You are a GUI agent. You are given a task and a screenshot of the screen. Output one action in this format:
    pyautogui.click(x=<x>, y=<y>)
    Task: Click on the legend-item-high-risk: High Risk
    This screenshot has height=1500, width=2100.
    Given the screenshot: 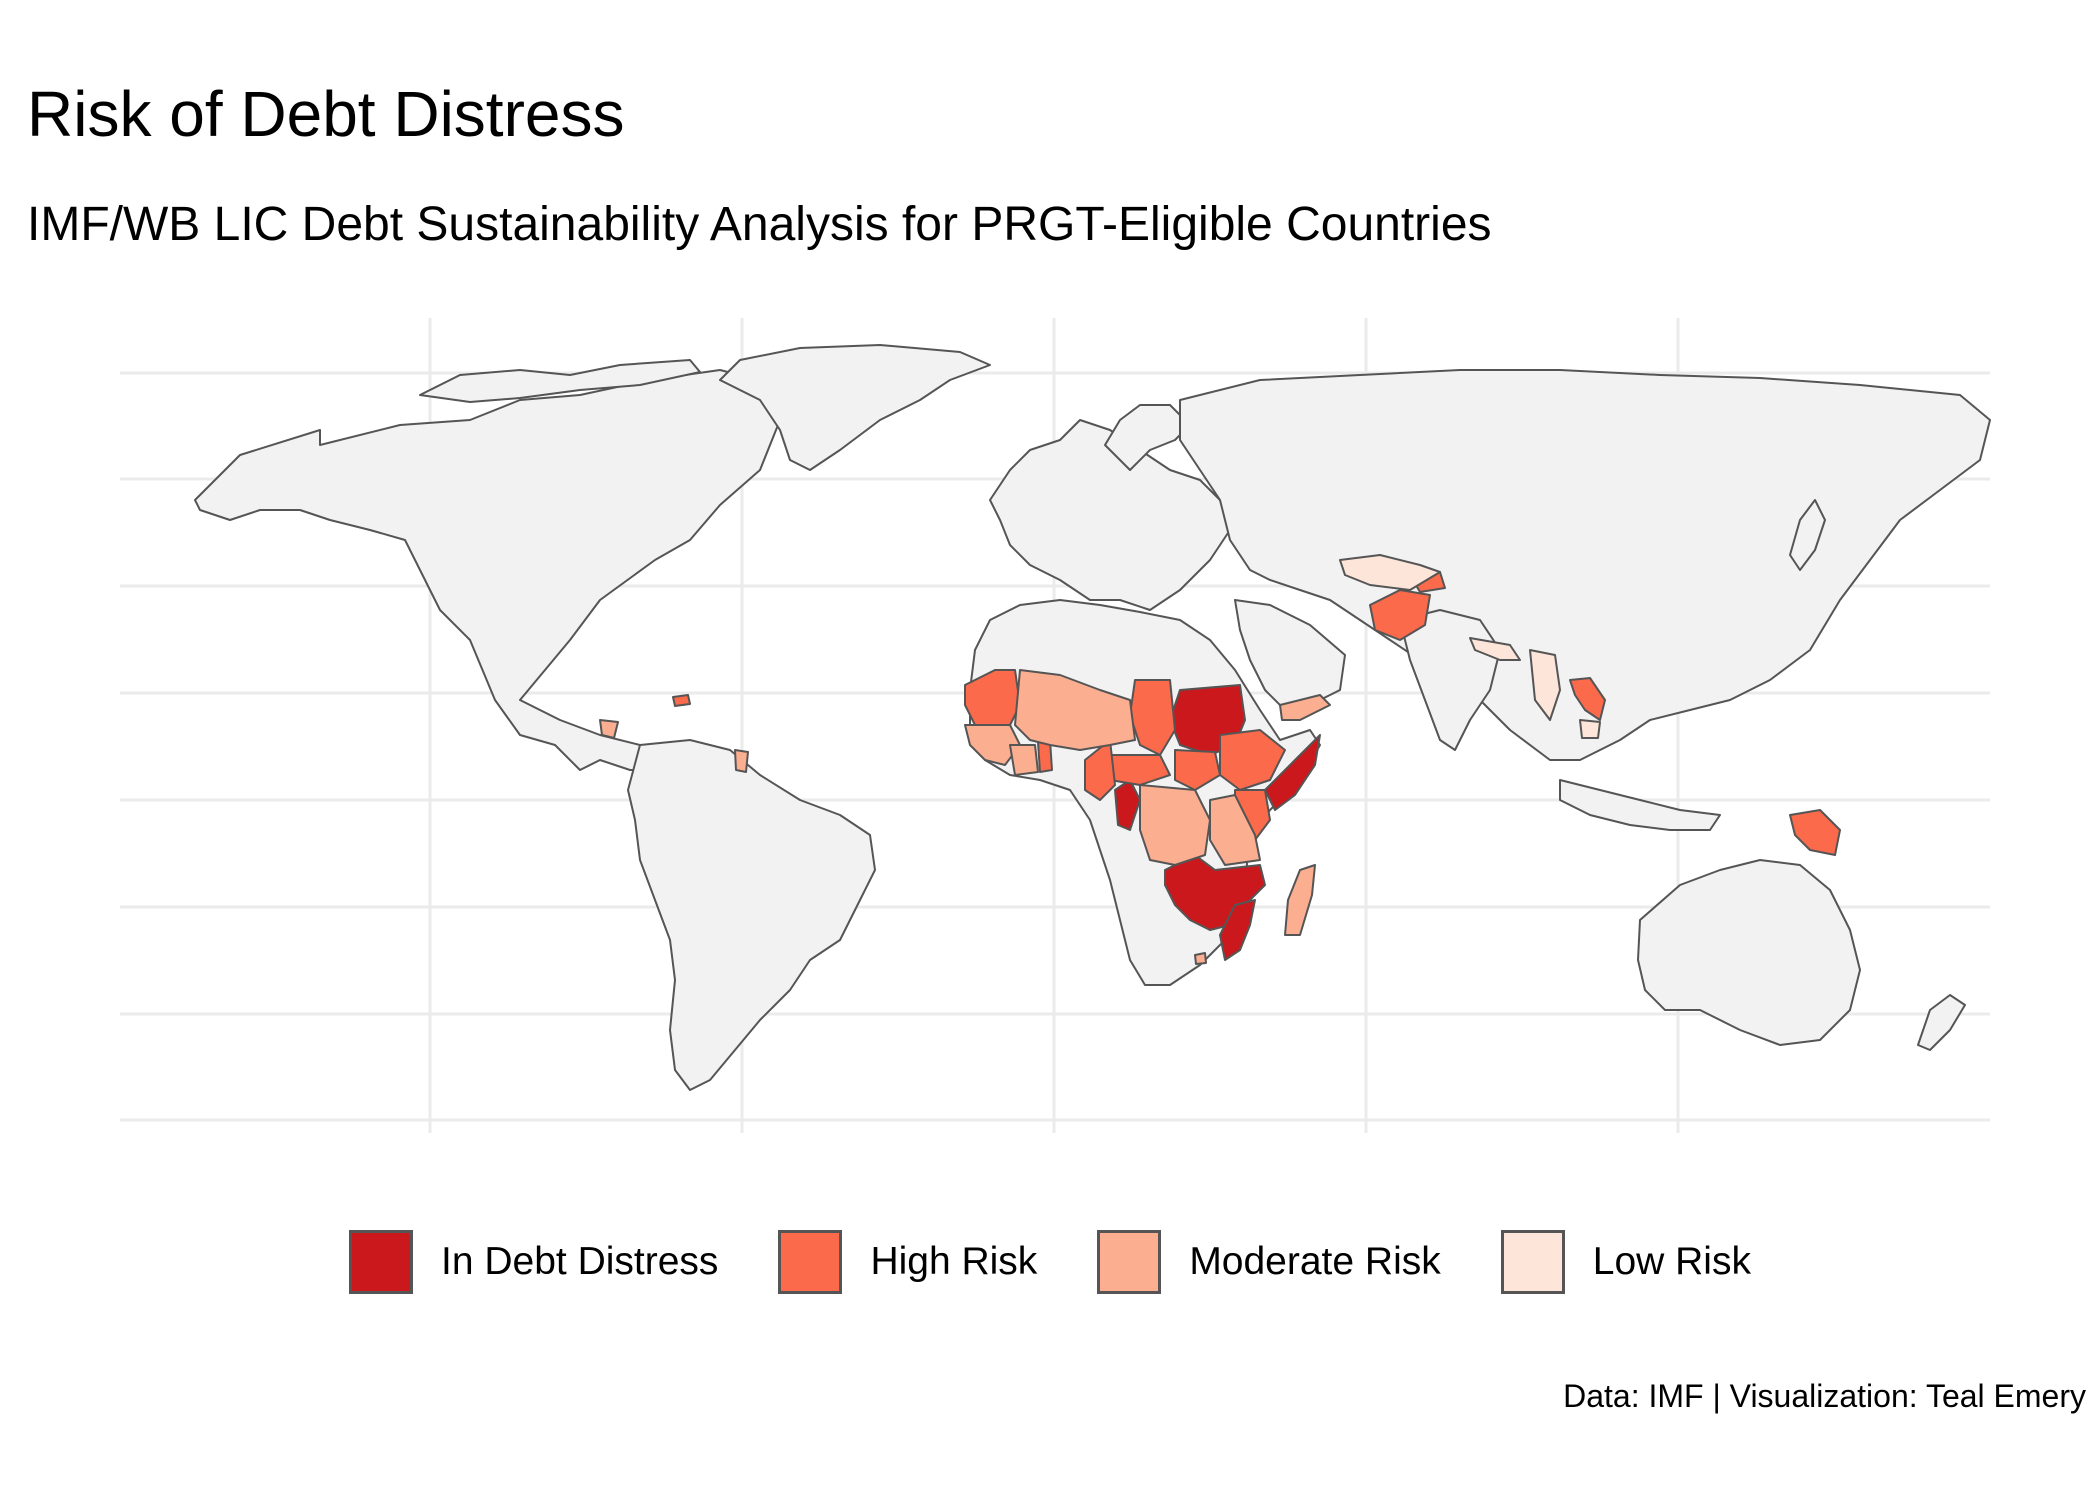 What is the action you would take?
    pyautogui.click(x=907, y=1262)
    